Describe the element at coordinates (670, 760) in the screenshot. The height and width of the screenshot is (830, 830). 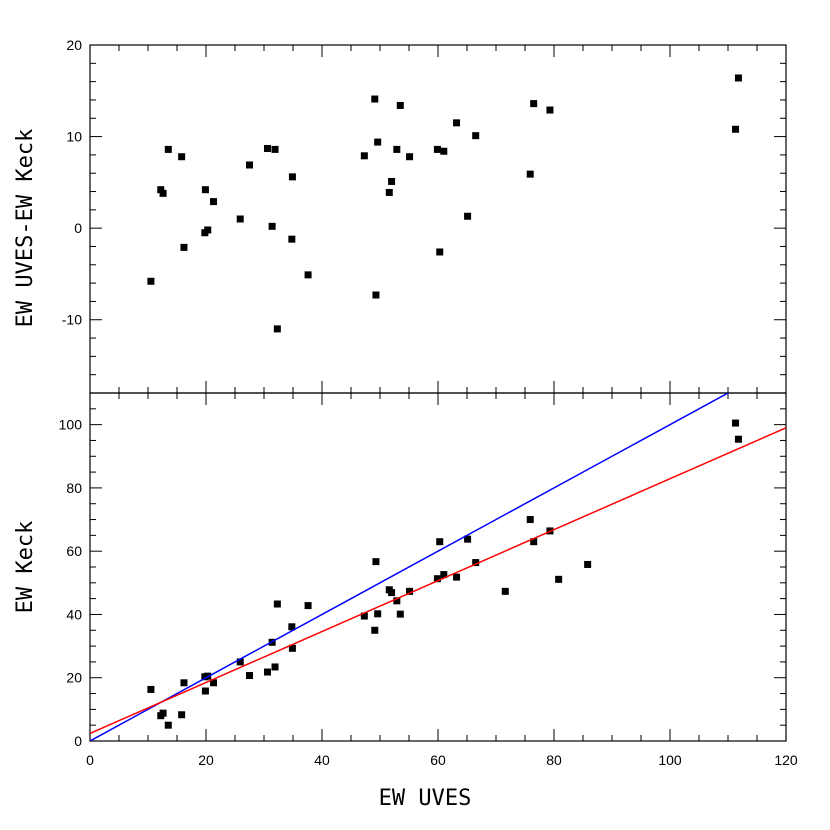
I see `bottom-x-tick-label: 100` at that location.